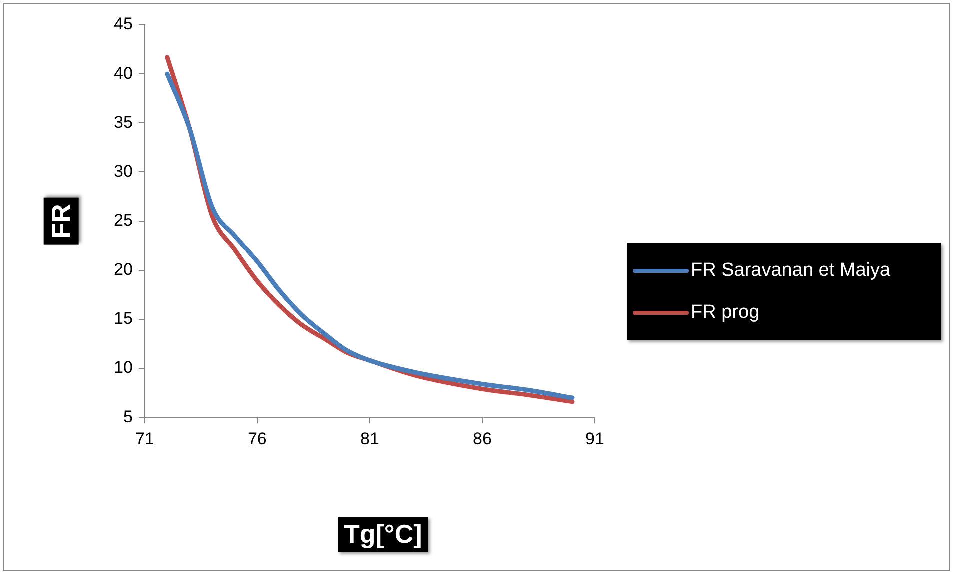  I want to click on y-tick-label: 45, so click(123, 24).